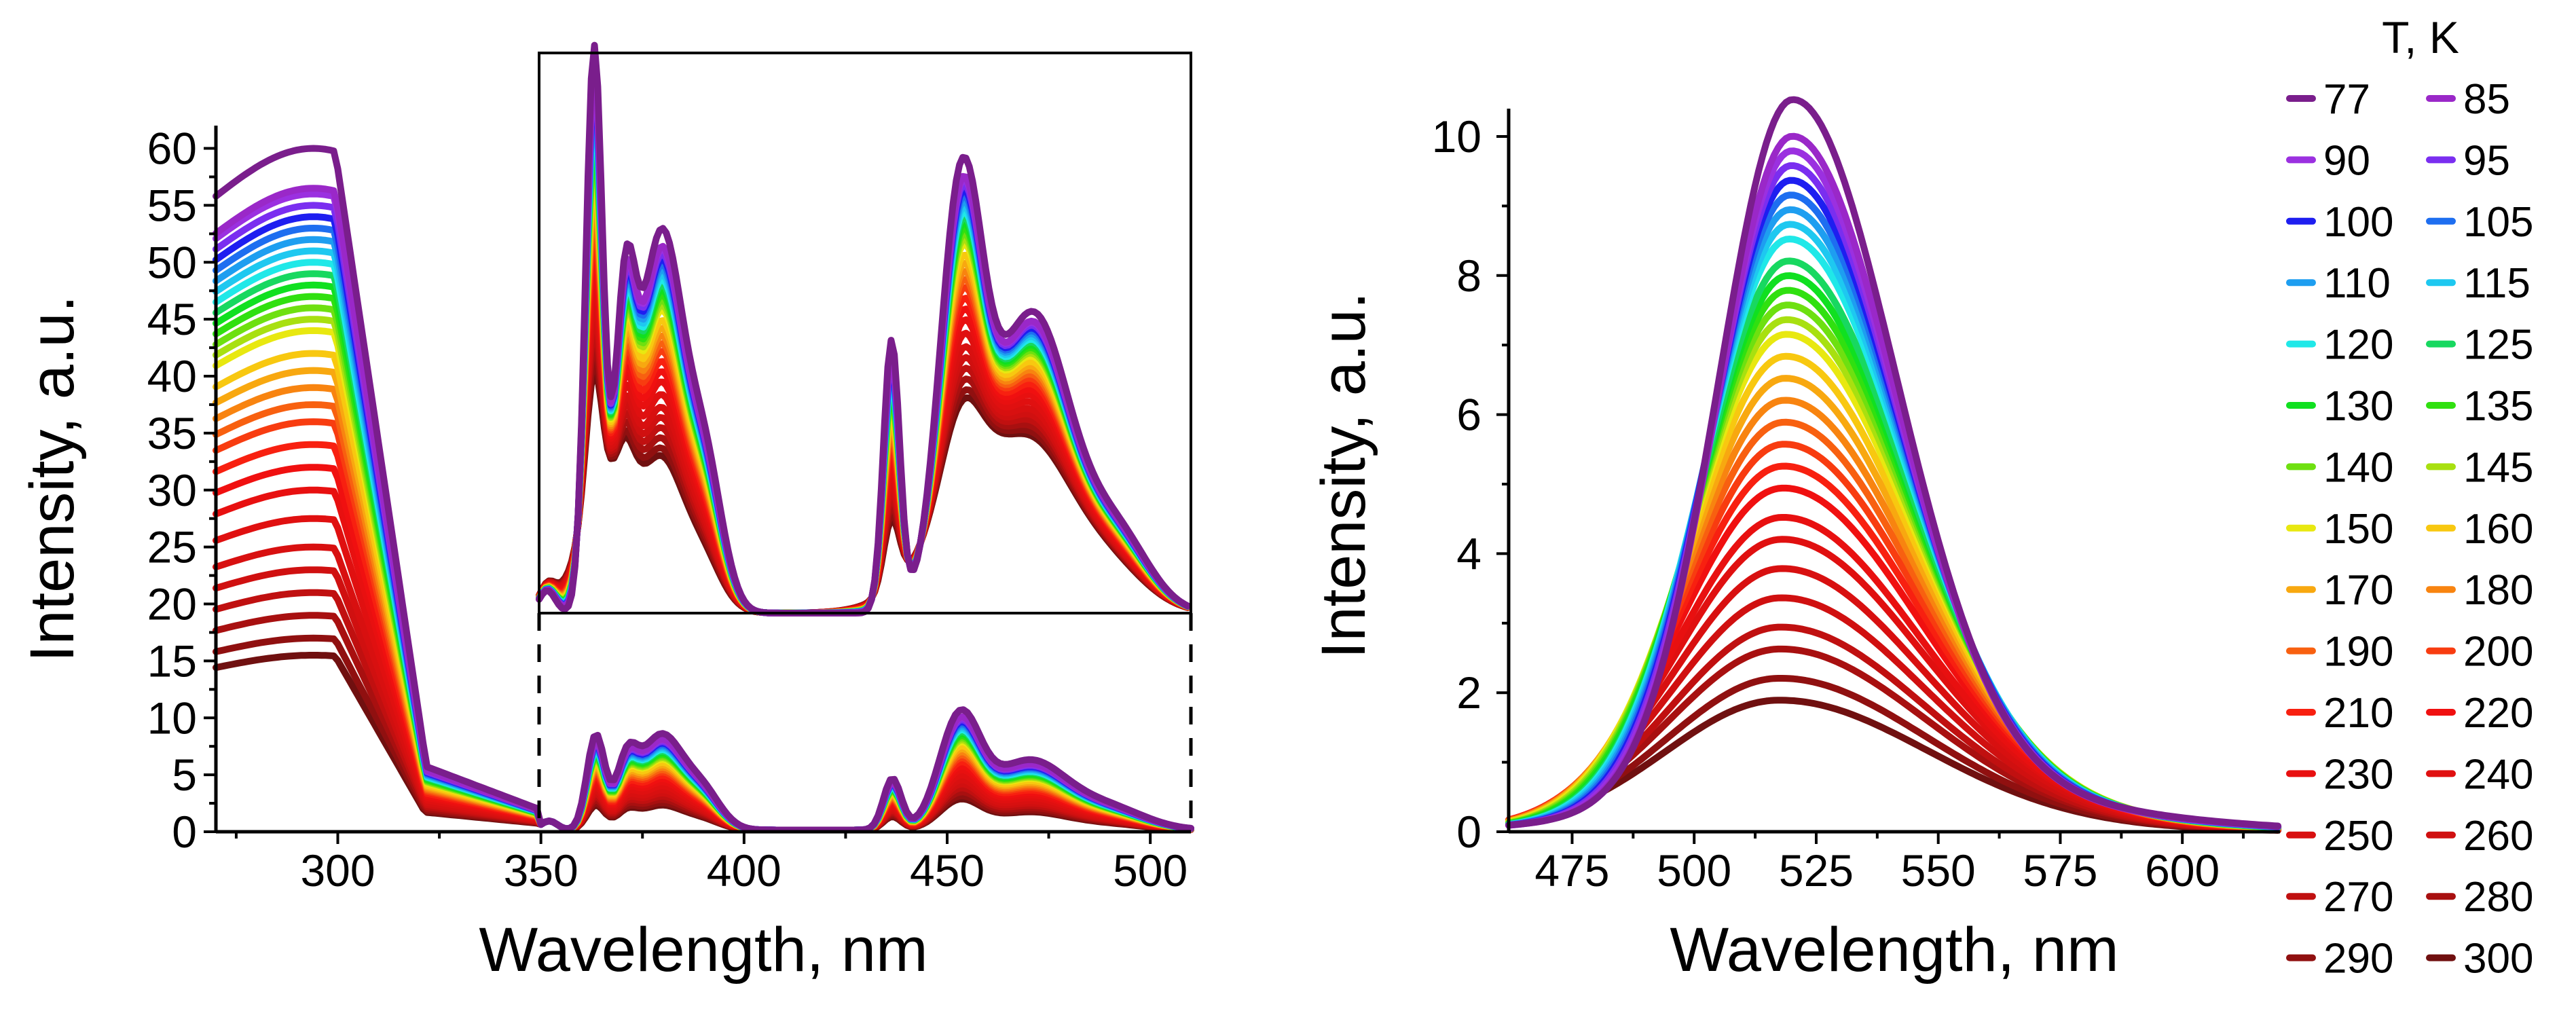  Describe the element at coordinates (2497, 283) in the screenshot. I see `legend-label-115: 115` at that location.